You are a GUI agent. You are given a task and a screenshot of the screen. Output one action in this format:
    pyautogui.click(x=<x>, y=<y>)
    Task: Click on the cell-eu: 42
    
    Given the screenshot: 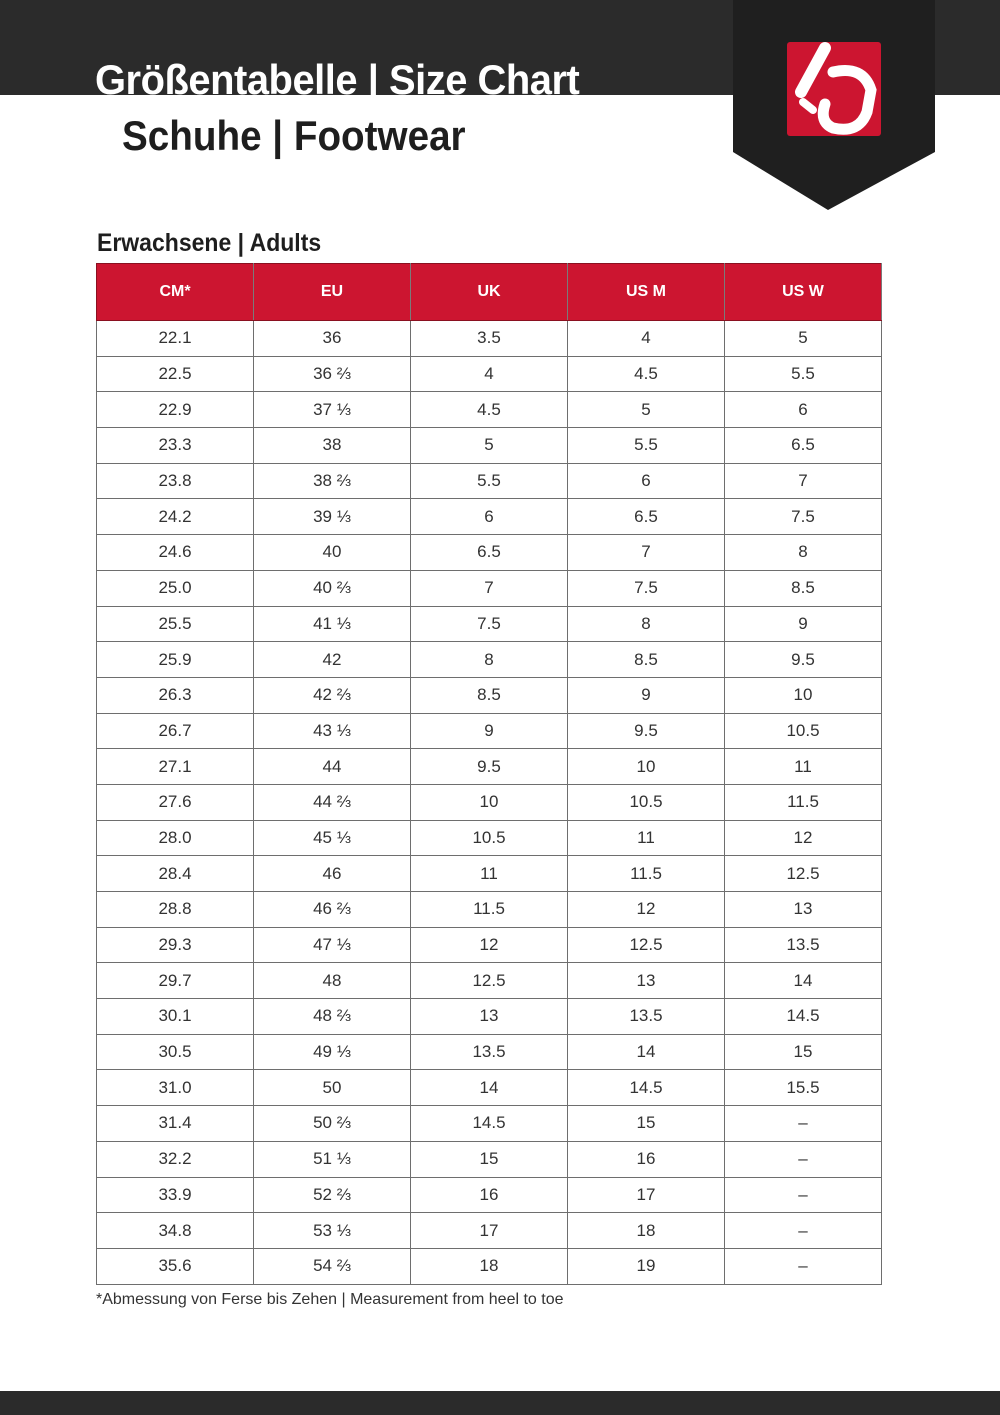 What is the action you would take?
    pyautogui.click(x=332, y=659)
    